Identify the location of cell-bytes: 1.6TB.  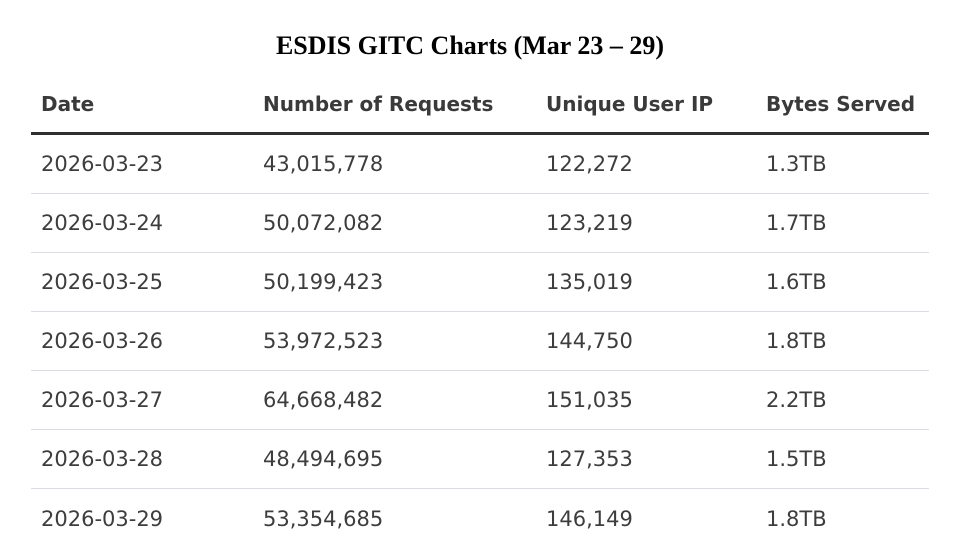
(796, 282).